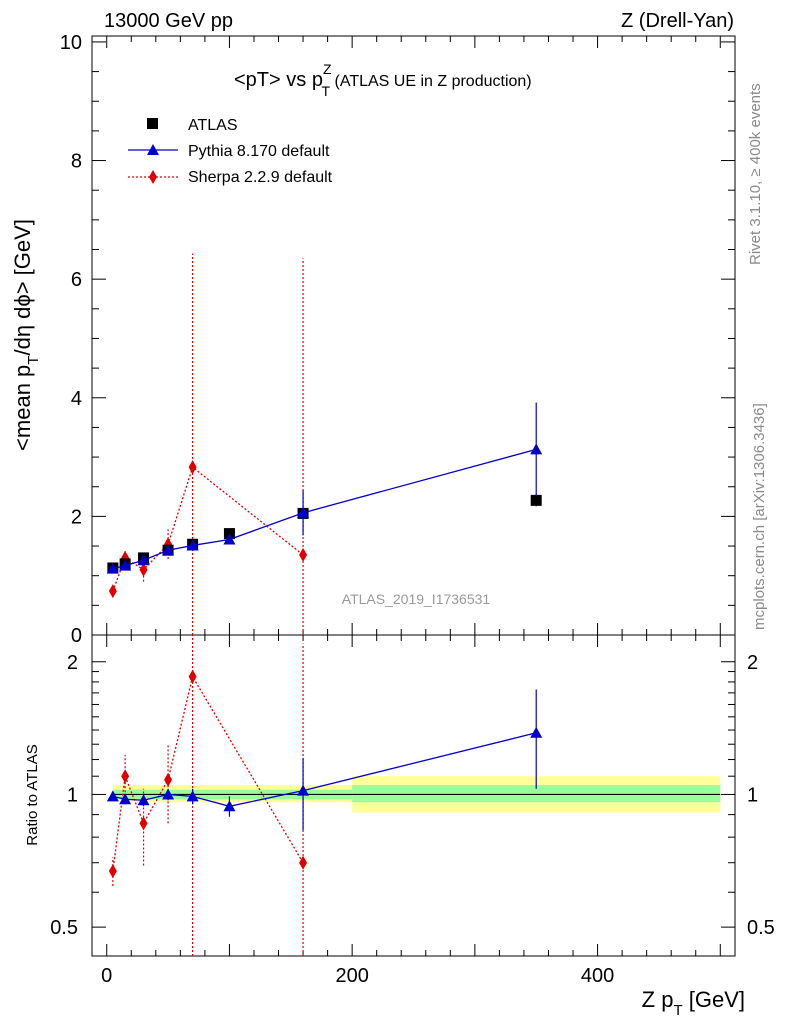  I want to click on x-axis-label: Z pT [GeV], so click(693, 1003).